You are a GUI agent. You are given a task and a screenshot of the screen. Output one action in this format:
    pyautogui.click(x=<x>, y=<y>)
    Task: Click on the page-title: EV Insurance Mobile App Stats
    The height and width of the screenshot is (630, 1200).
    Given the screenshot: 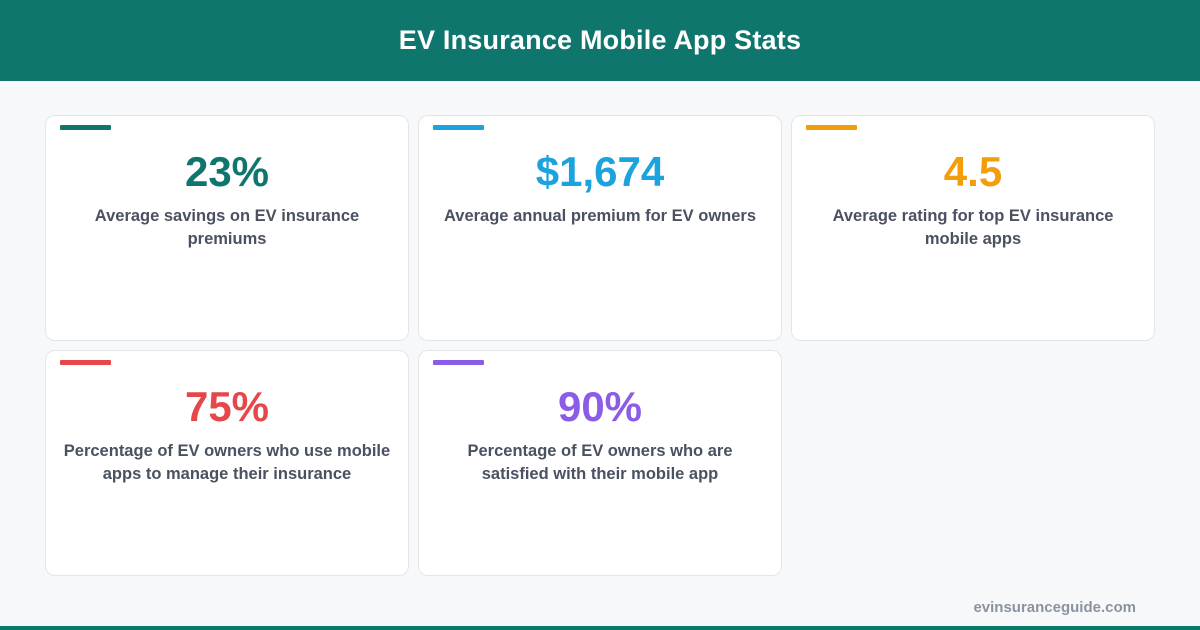 What is the action you would take?
    pyautogui.click(x=600, y=40)
    